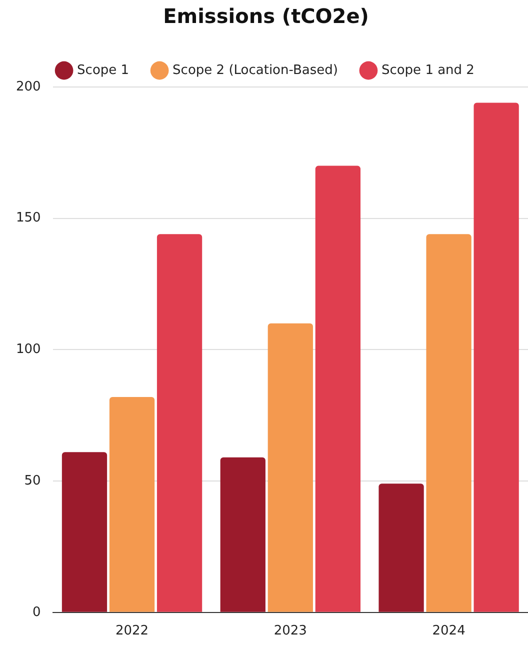 Image resolution: width=528 pixels, height=646 pixels. I want to click on legend-label: Scope 1, so click(103, 70).